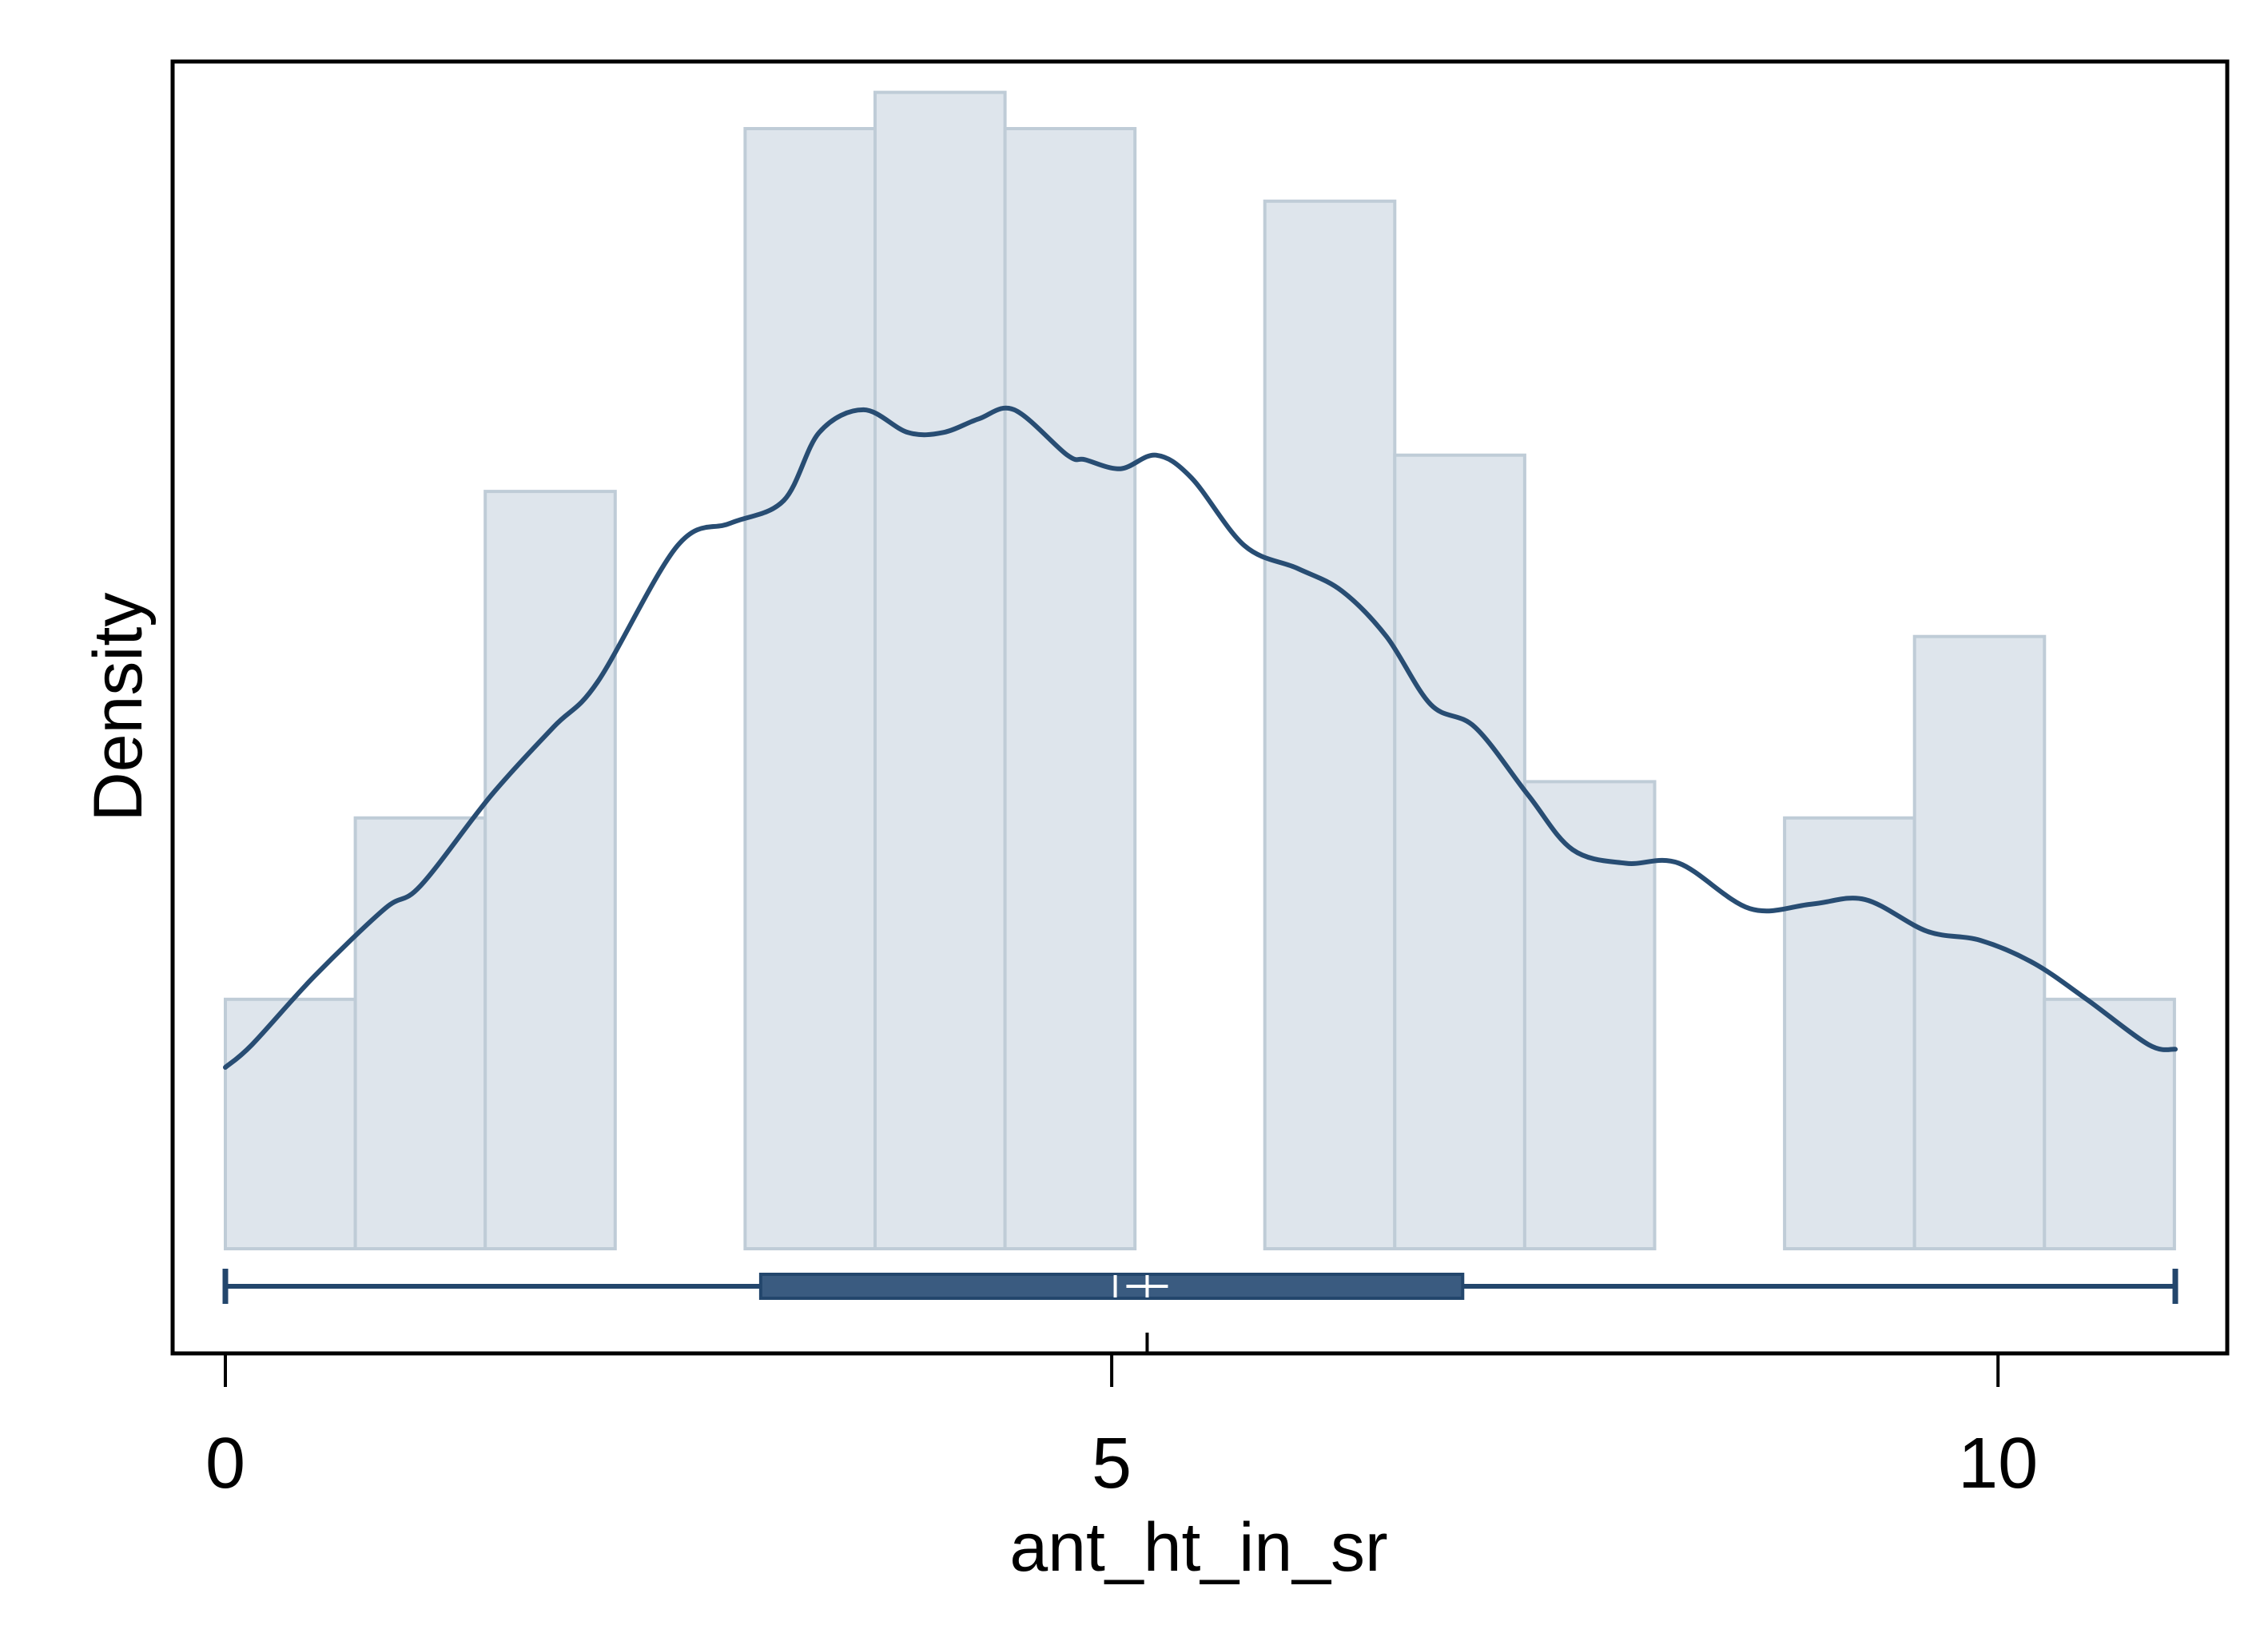  Describe the element at coordinates (225, 1464) in the screenshot. I see `x-axis-tick-label: 0` at that location.